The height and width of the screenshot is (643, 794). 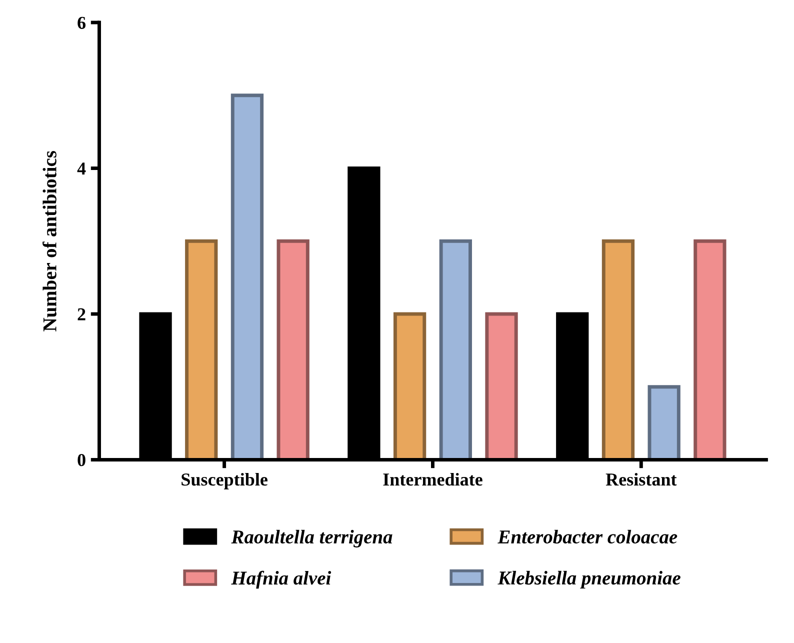 What do you see at coordinates (81, 168) in the screenshot?
I see `y-tick-label: 4` at bounding box center [81, 168].